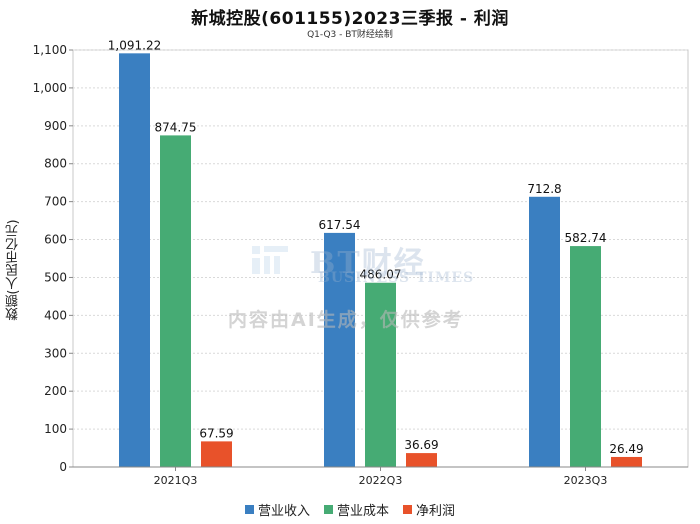  I want to click on y-tick-label: 900, so click(55, 126).